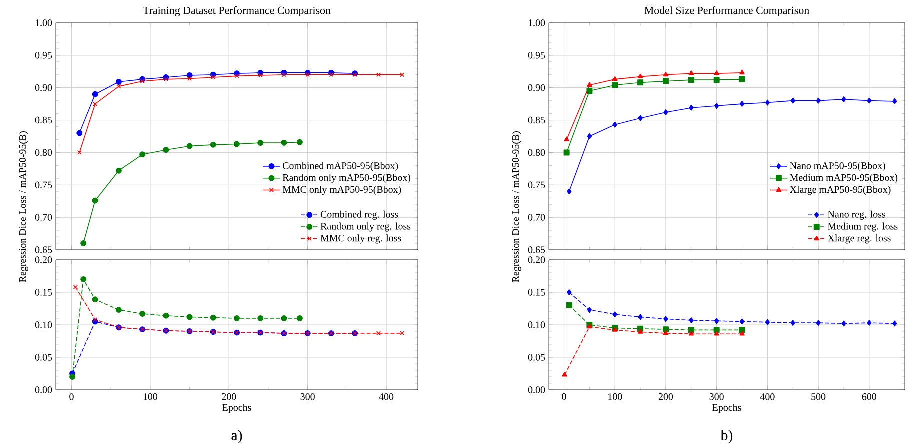 Image resolution: width=911 pixels, height=448 pixels. I want to click on y-tick-label: 0.75, so click(43, 185).